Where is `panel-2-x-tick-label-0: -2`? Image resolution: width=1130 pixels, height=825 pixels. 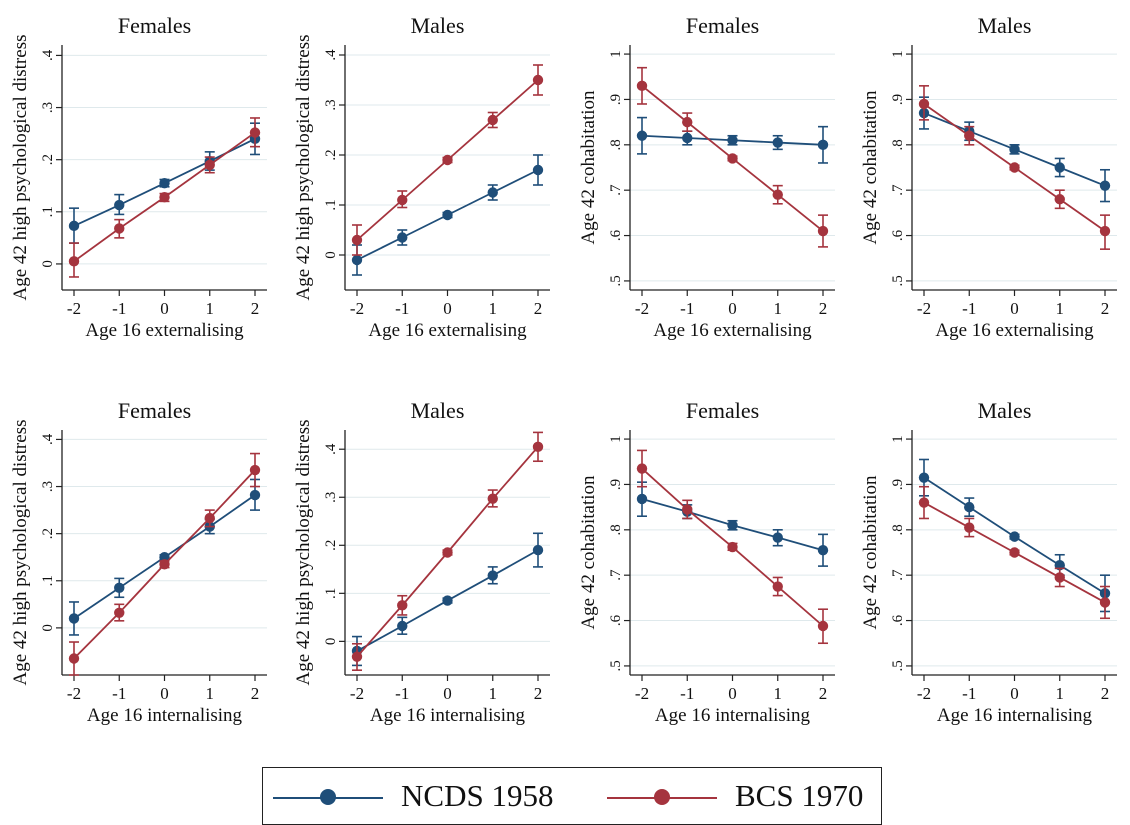 panel-2-x-tick-label-0: -2 is located at coordinates (357, 308).